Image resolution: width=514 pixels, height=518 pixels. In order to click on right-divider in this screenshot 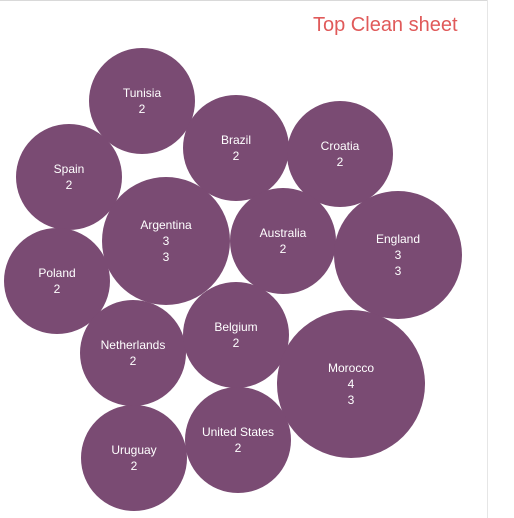, I will do `click(487, 259)`.